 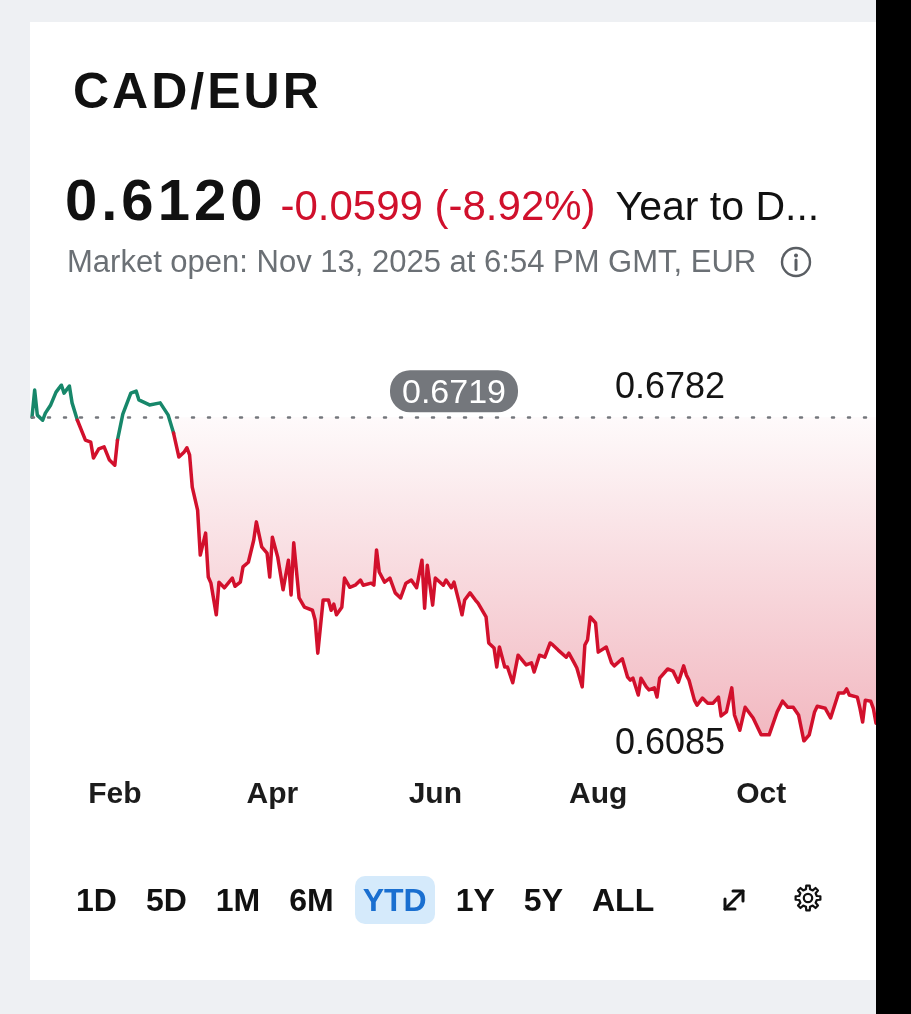 I want to click on text: 6M, so click(x=311, y=900).